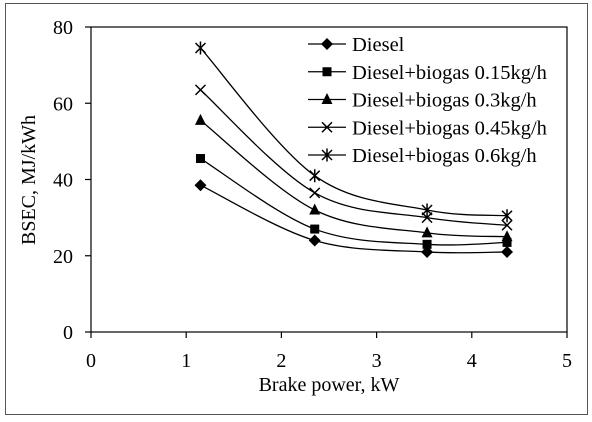 This screenshot has width=592, height=422. I want to click on legend-entry-2: Diesel+biogas 0.3kg/h, so click(422, 101).